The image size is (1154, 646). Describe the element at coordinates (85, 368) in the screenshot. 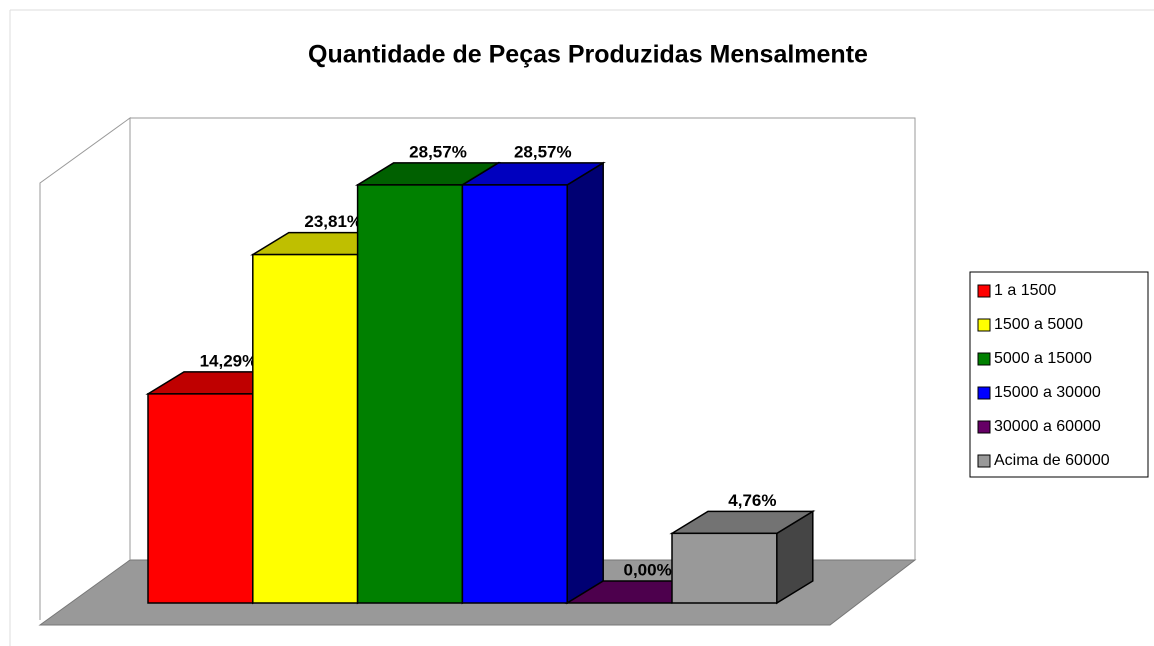

I see `side-wall` at that location.